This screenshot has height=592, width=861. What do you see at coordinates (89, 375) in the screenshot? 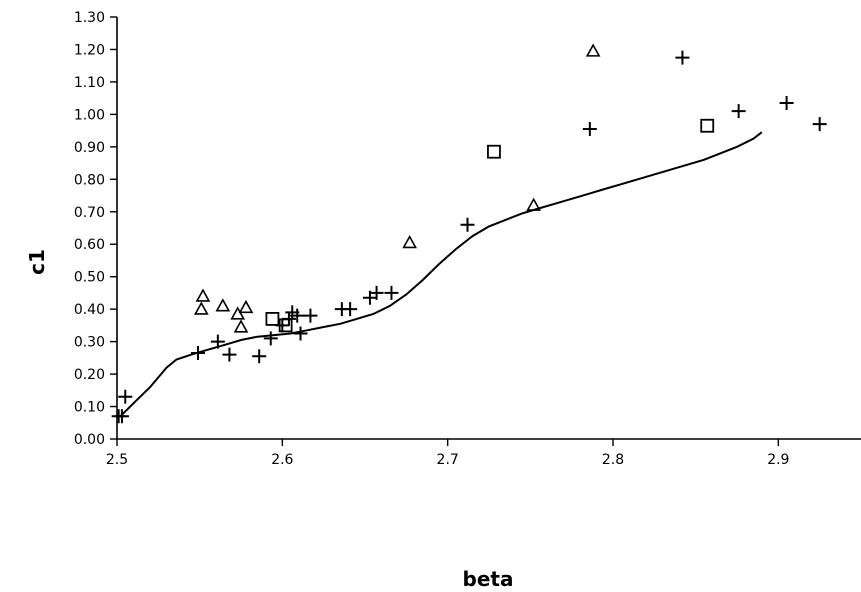
I see `y-tick-label: 0.20` at bounding box center [89, 375].